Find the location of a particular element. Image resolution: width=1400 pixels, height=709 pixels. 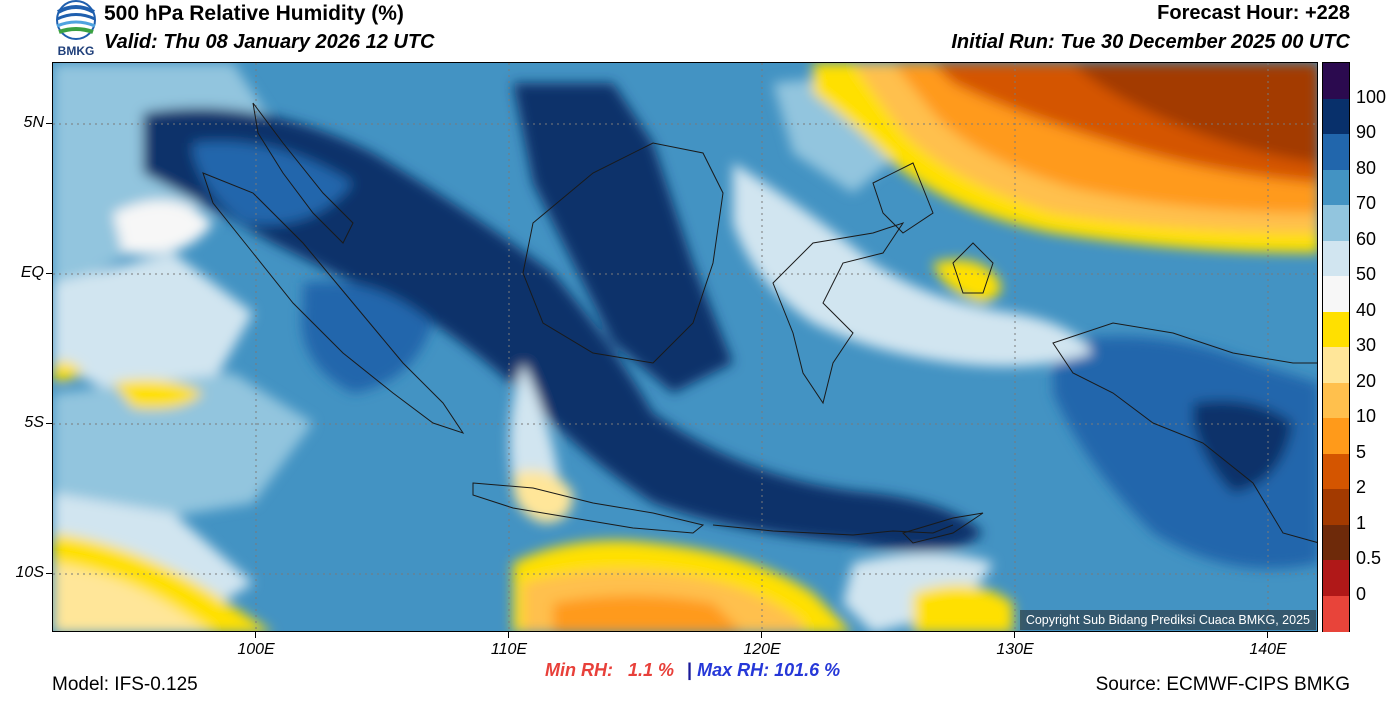

initial-run: Initial Run: Tue 30 December 2025 00 UTC is located at coordinates (1150, 42).